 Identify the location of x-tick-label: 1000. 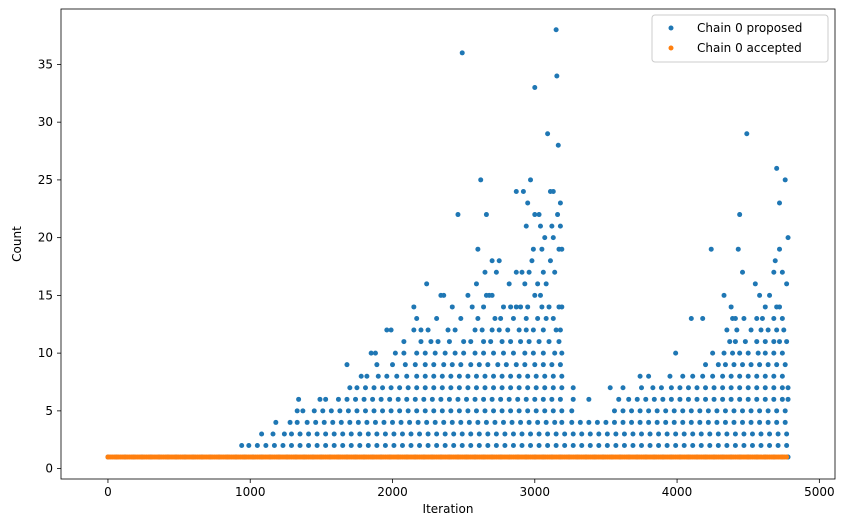
(250, 492).